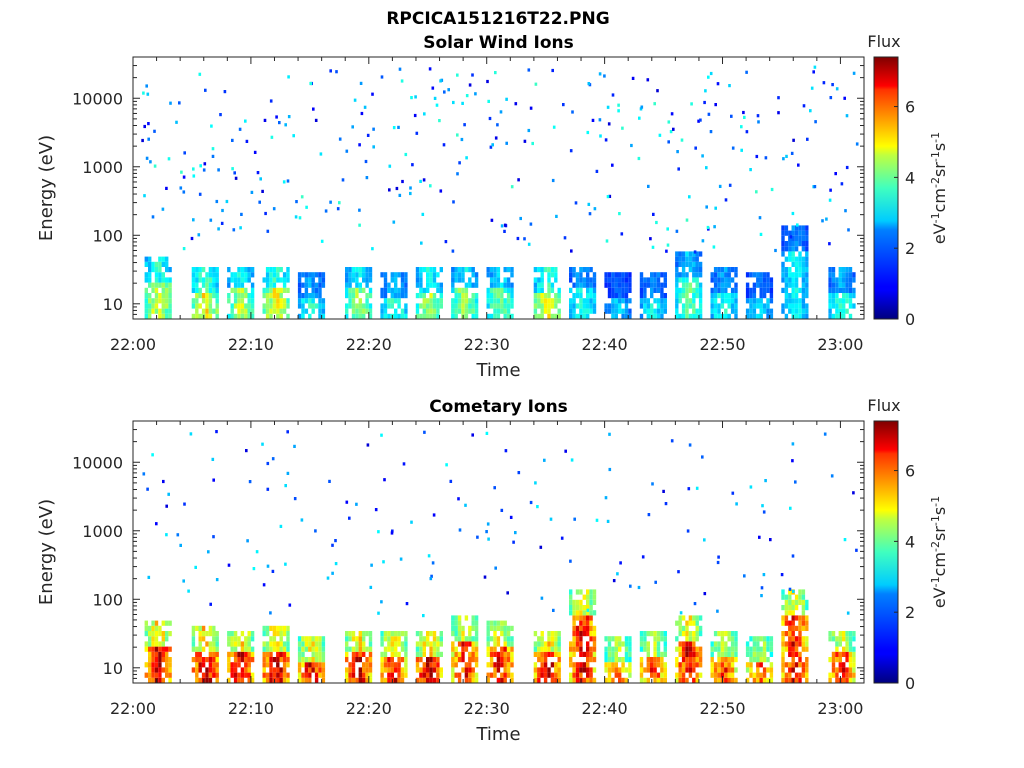 Image resolution: width=1024 pixels, height=768 pixels. I want to click on x-axis-label: Time, so click(497, 370).